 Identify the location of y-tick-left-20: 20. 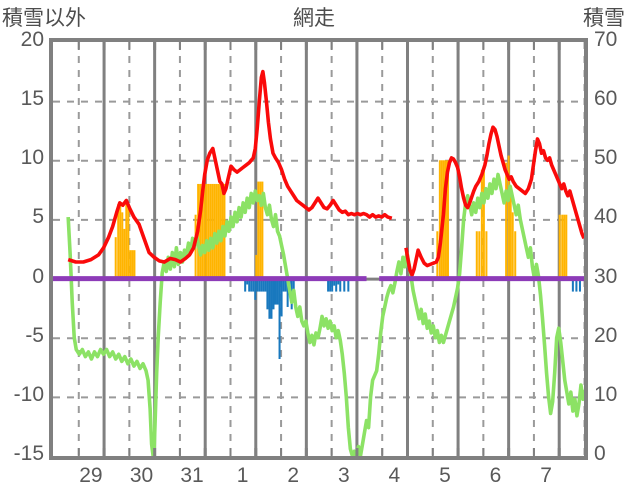
(32, 39).